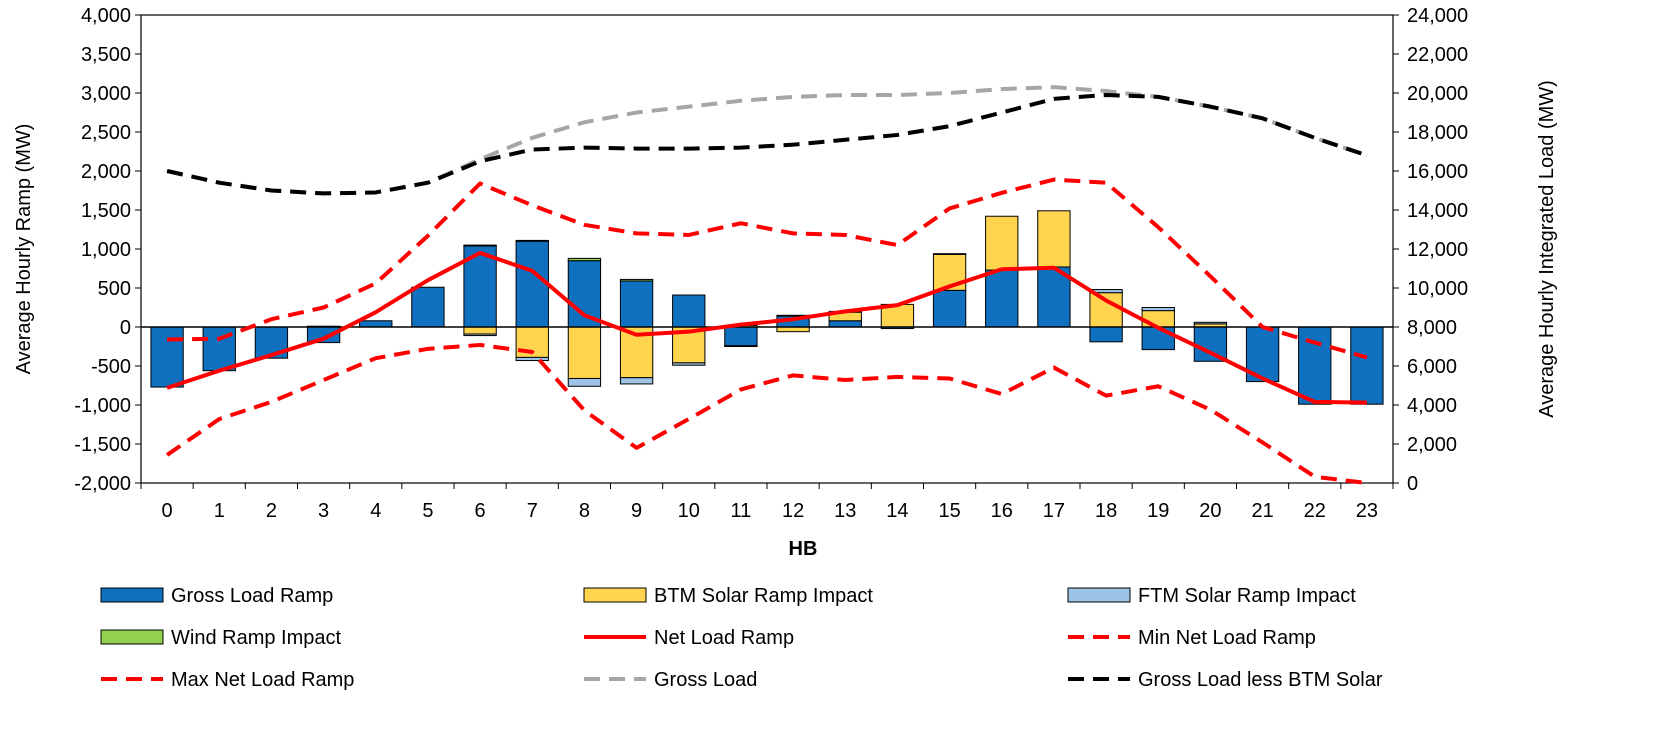 Image resolution: width=1674 pixels, height=744 pixels. What do you see at coordinates (132, 595) in the screenshot?
I see `legend-swatch-gross-load-ramp` at bounding box center [132, 595].